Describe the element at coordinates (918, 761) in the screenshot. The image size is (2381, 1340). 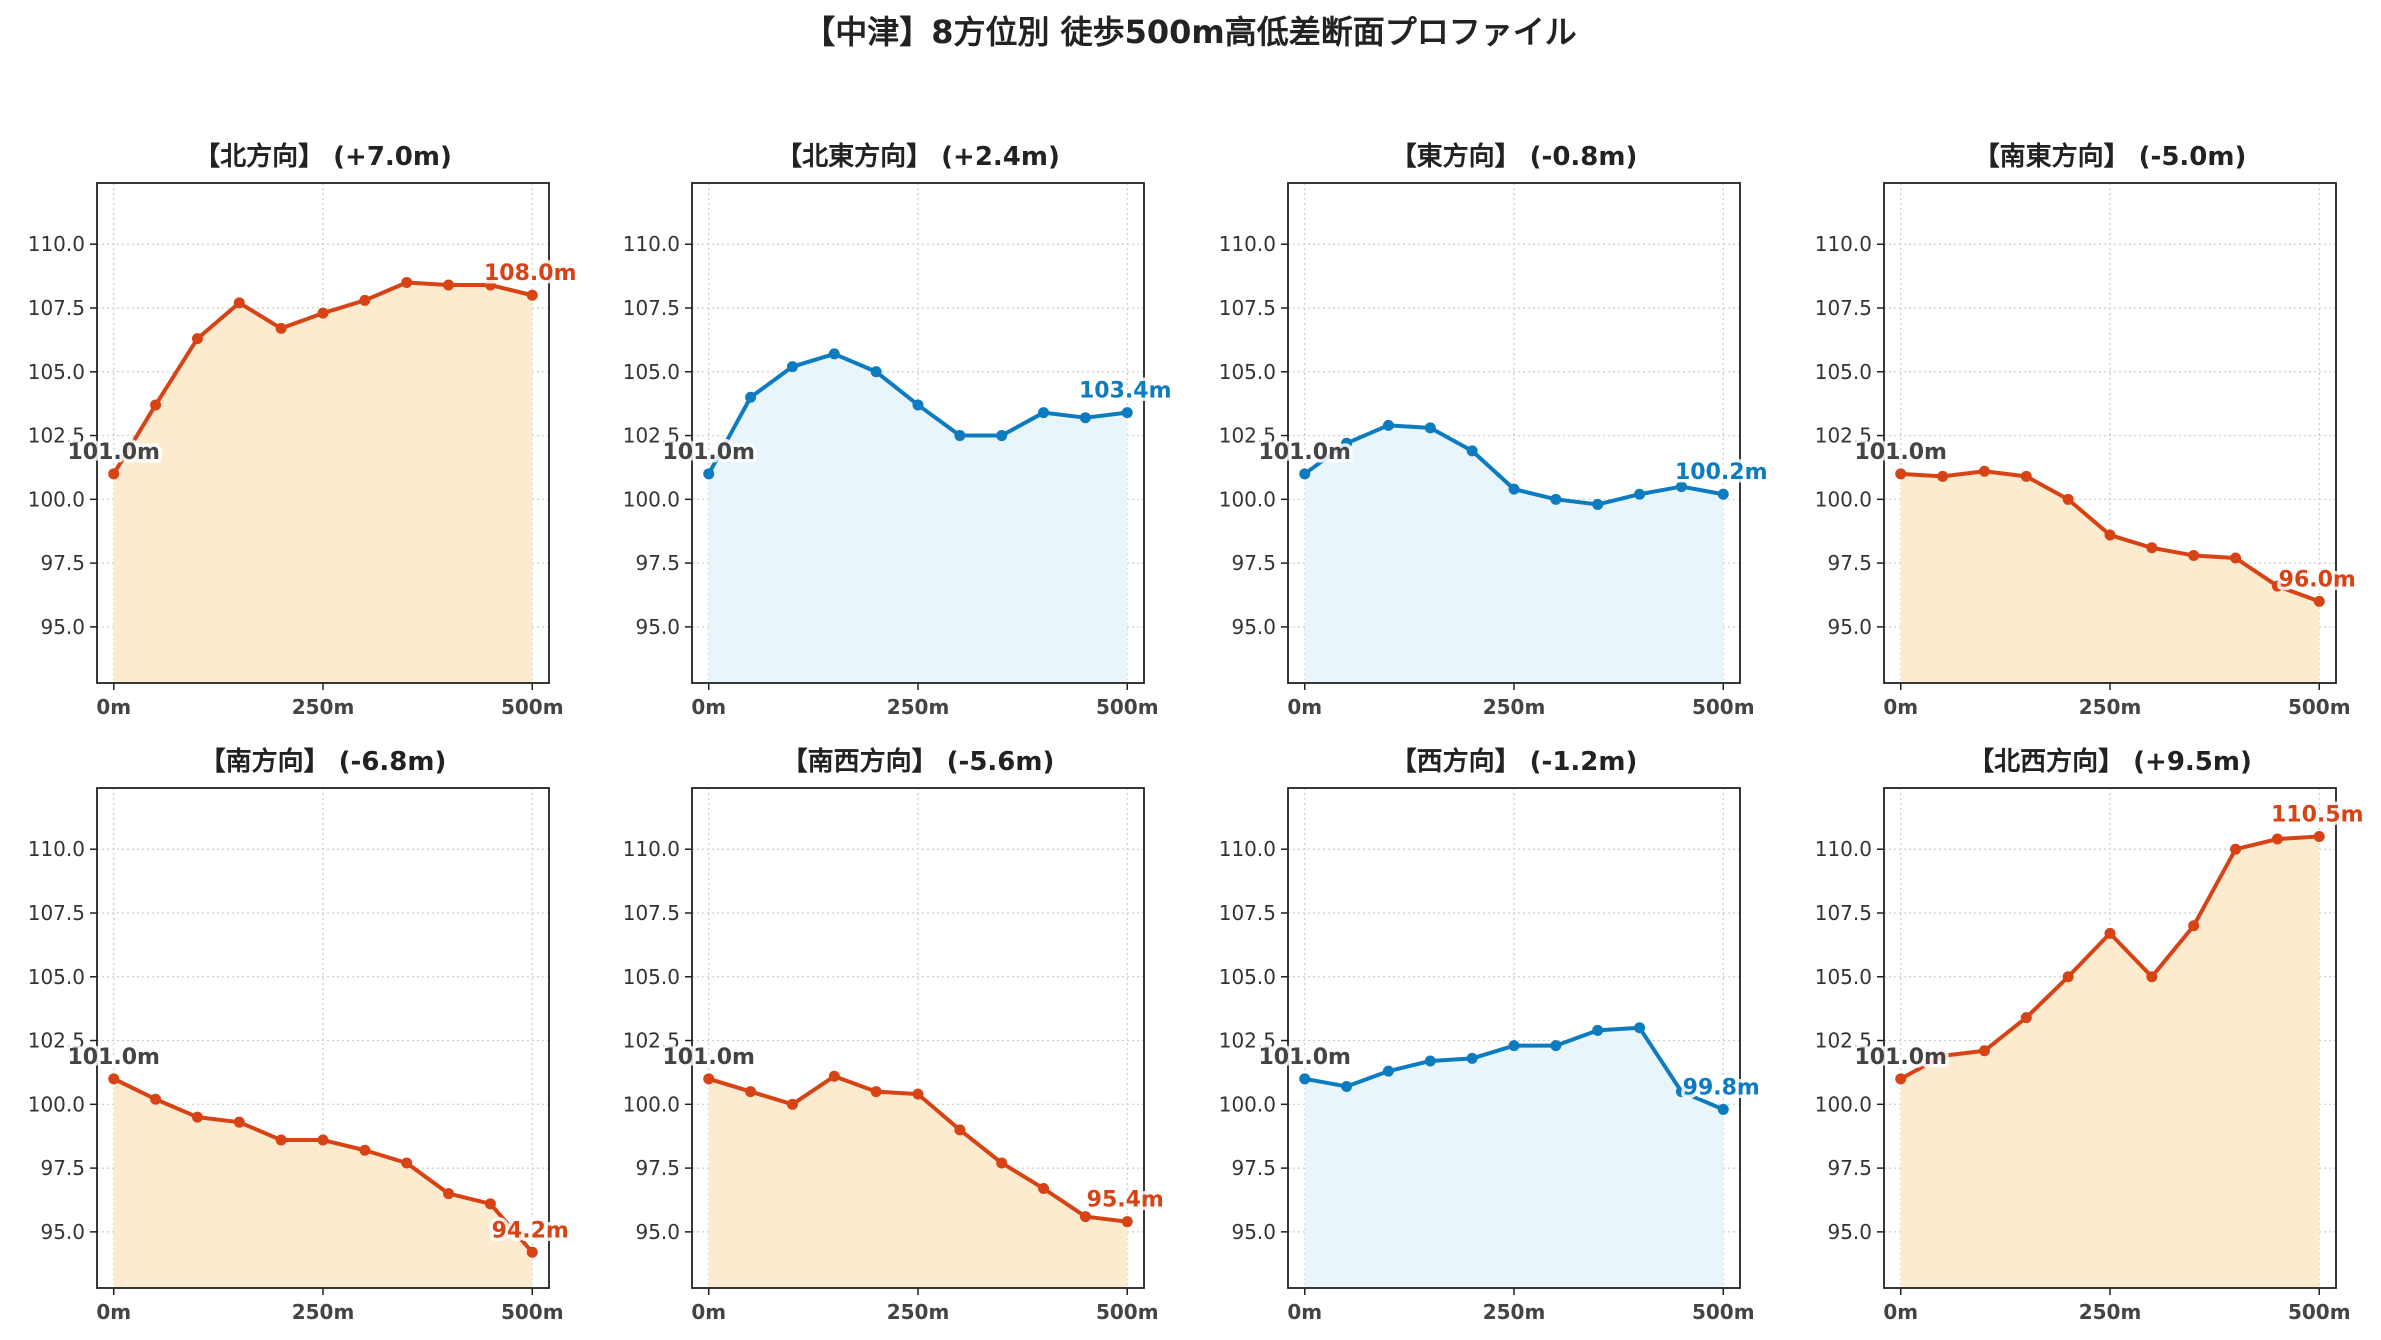
I see `subplot-title: 【南西方向】 (-5.6m)` at that location.